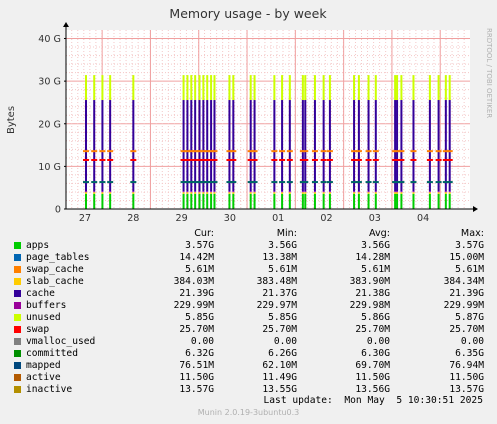 Image resolution: width=497 pixels, height=424 pixels. I want to click on legend-name: vmalloc_used, so click(61, 341).